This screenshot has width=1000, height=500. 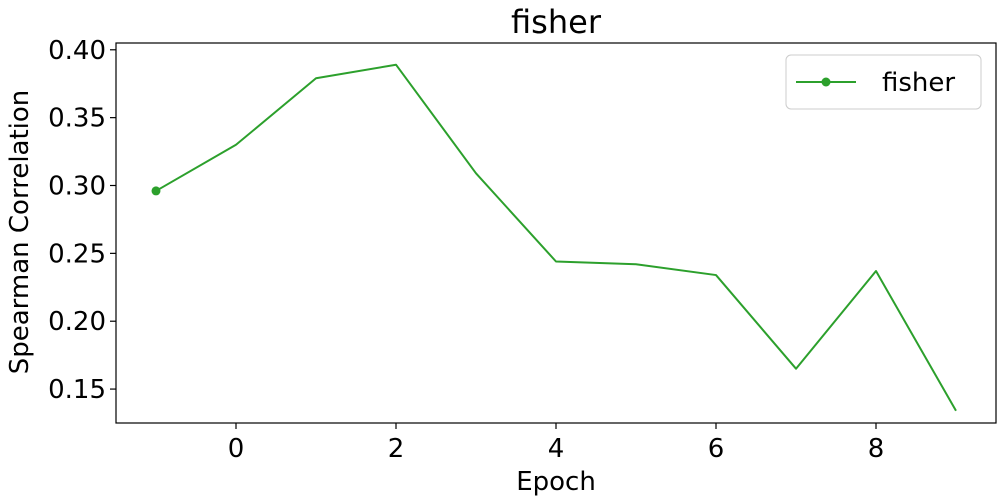 What do you see at coordinates (77, 187) in the screenshot?
I see `y-tick-label: 0.30` at bounding box center [77, 187].